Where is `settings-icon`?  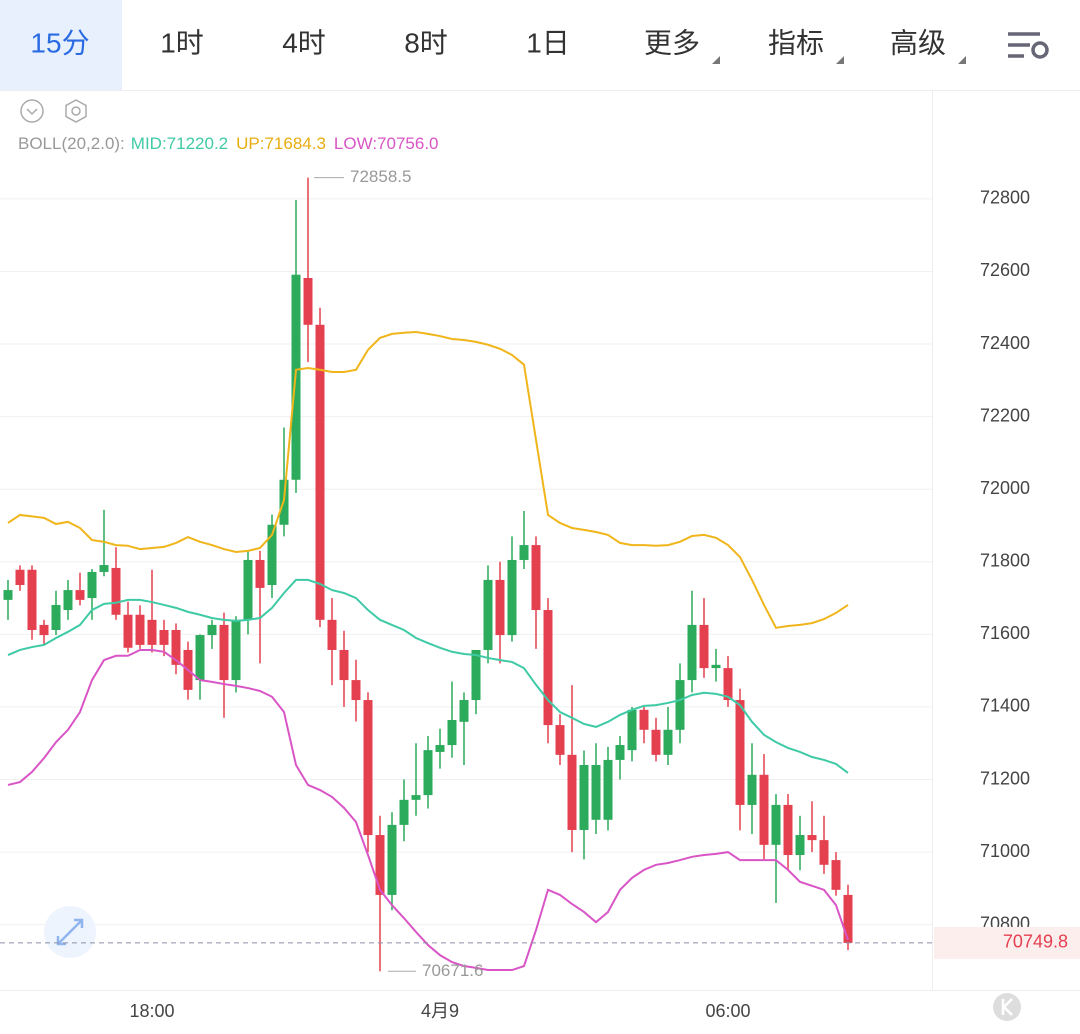
settings-icon is located at coordinates (1028, 45).